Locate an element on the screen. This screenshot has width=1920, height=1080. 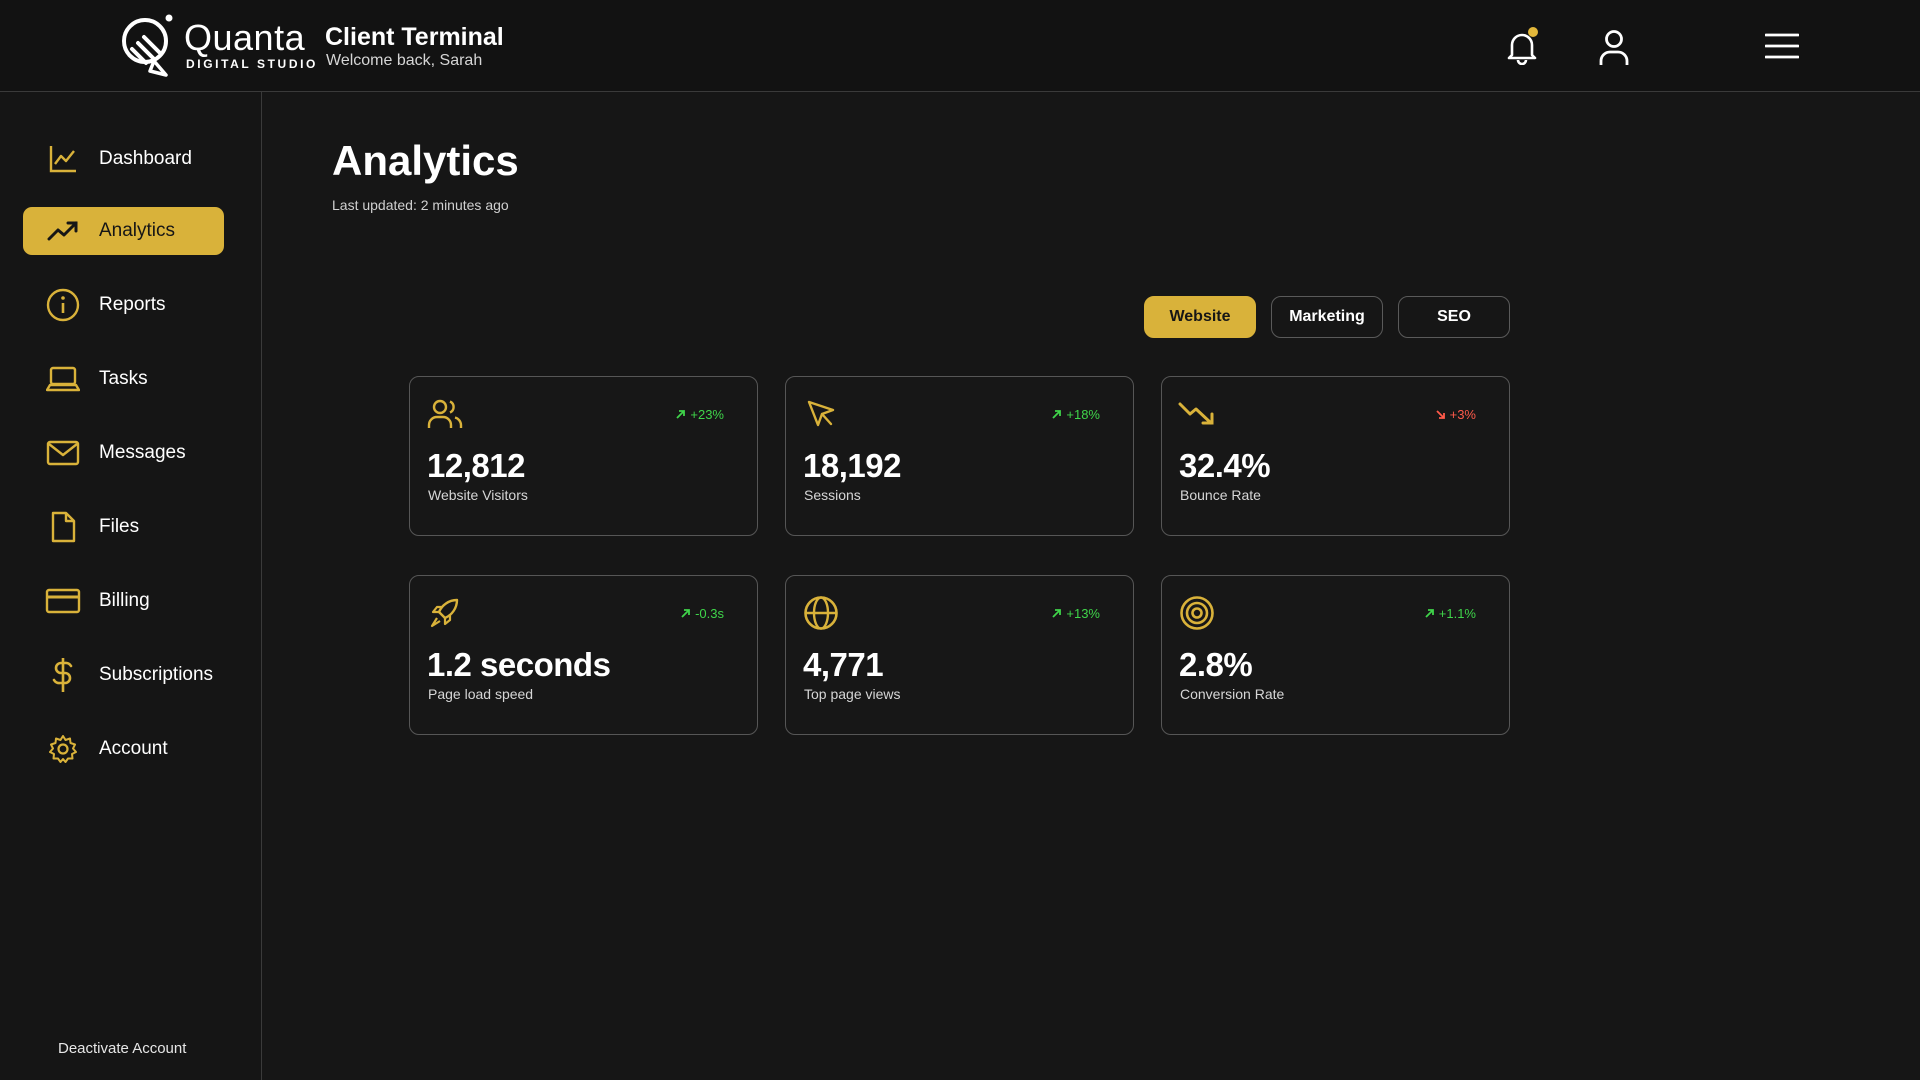
stat-card-sessions: +18% 18,192 Sessions is located at coordinates (959, 456).